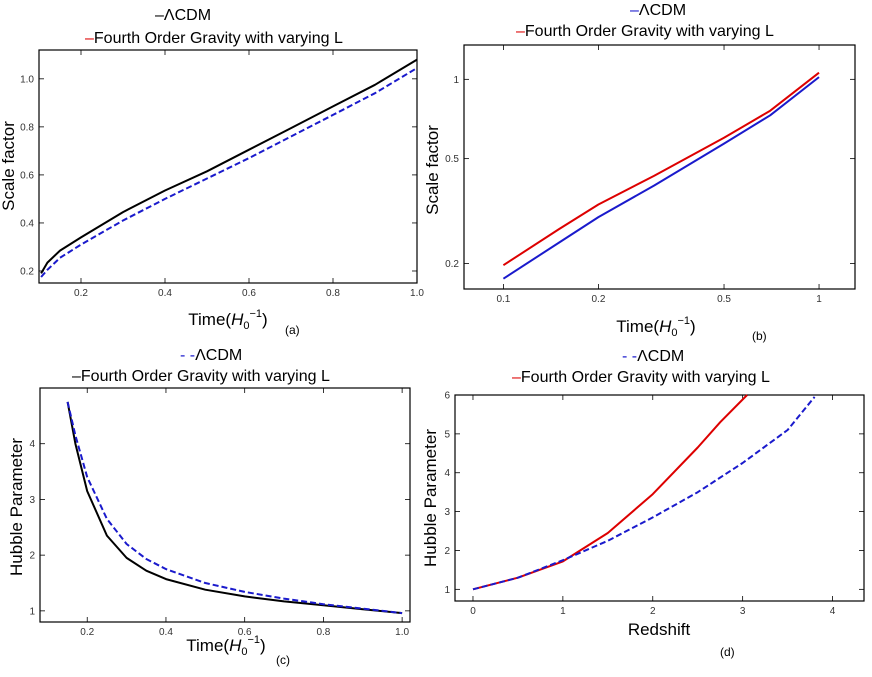 Image resolution: width=872 pixels, height=677 pixels. I want to click on legend-entry-d-2: –Fourth Order Gravity with varying L, so click(641, 377).